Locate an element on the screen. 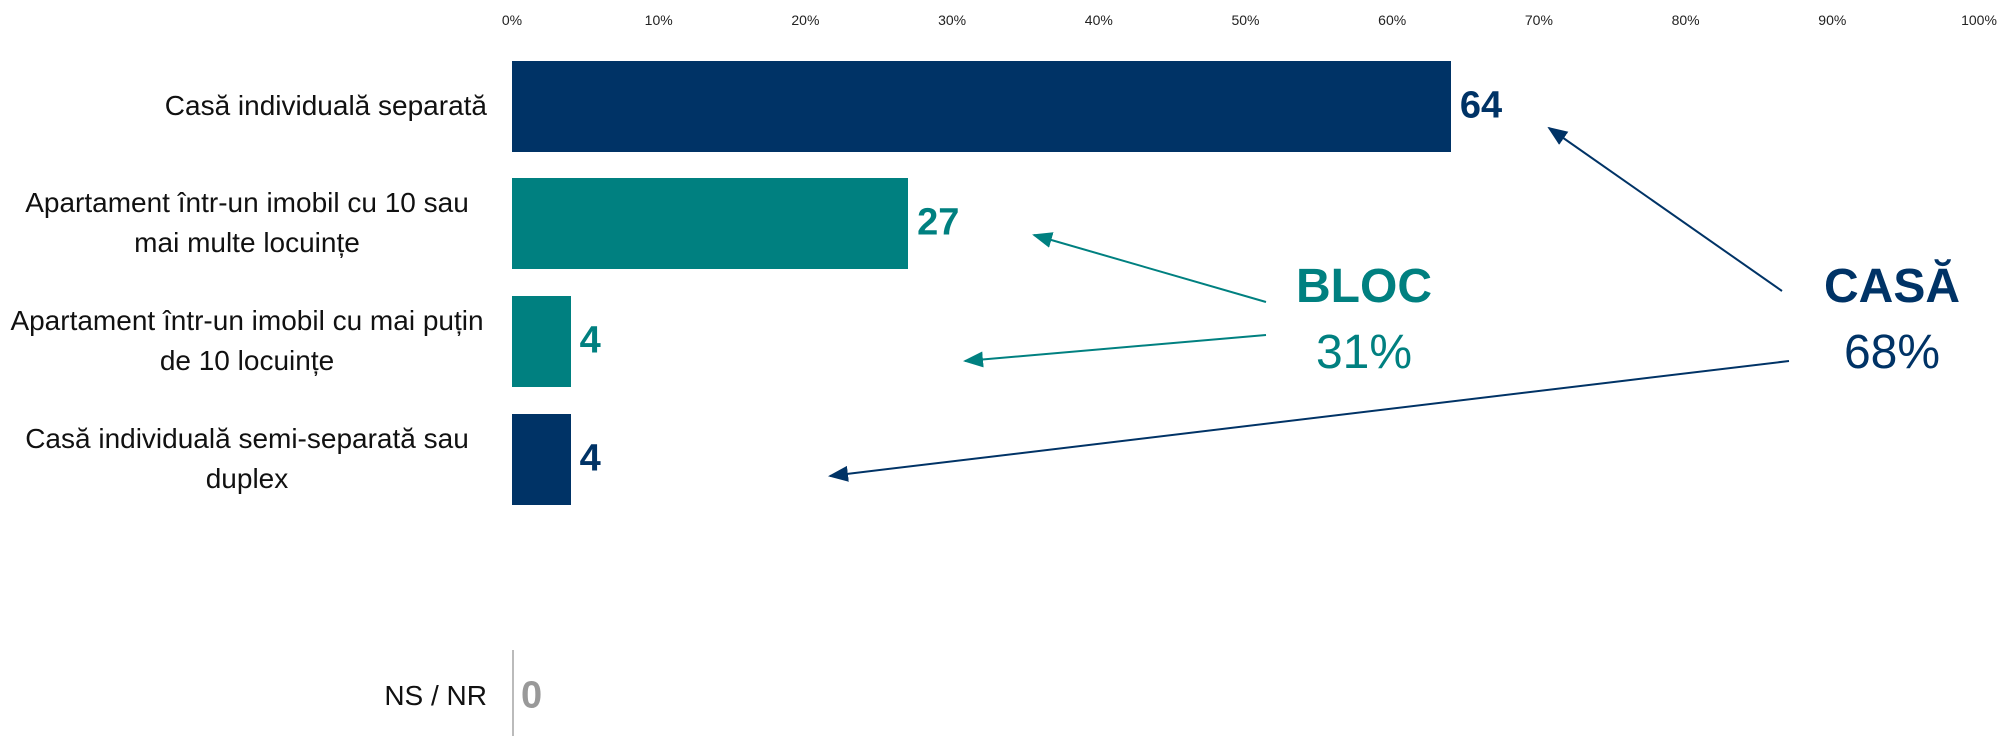 The image size is (1999, 736). x-tick-label: 10% is located at coordinates (658, 20).